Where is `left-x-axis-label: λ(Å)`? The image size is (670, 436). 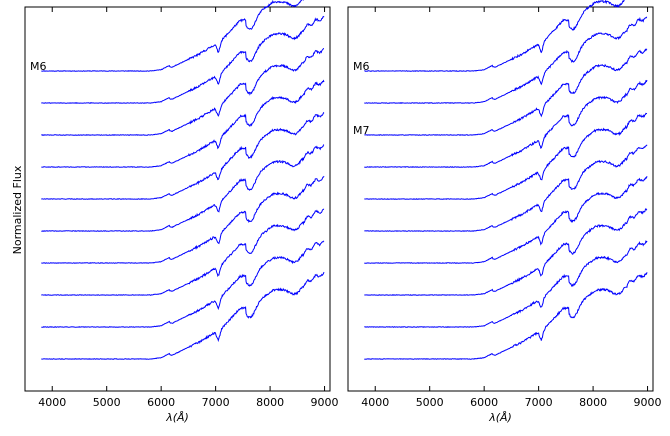 left-x-axis-label: λ(Å) is located at coordinates (177, 417).